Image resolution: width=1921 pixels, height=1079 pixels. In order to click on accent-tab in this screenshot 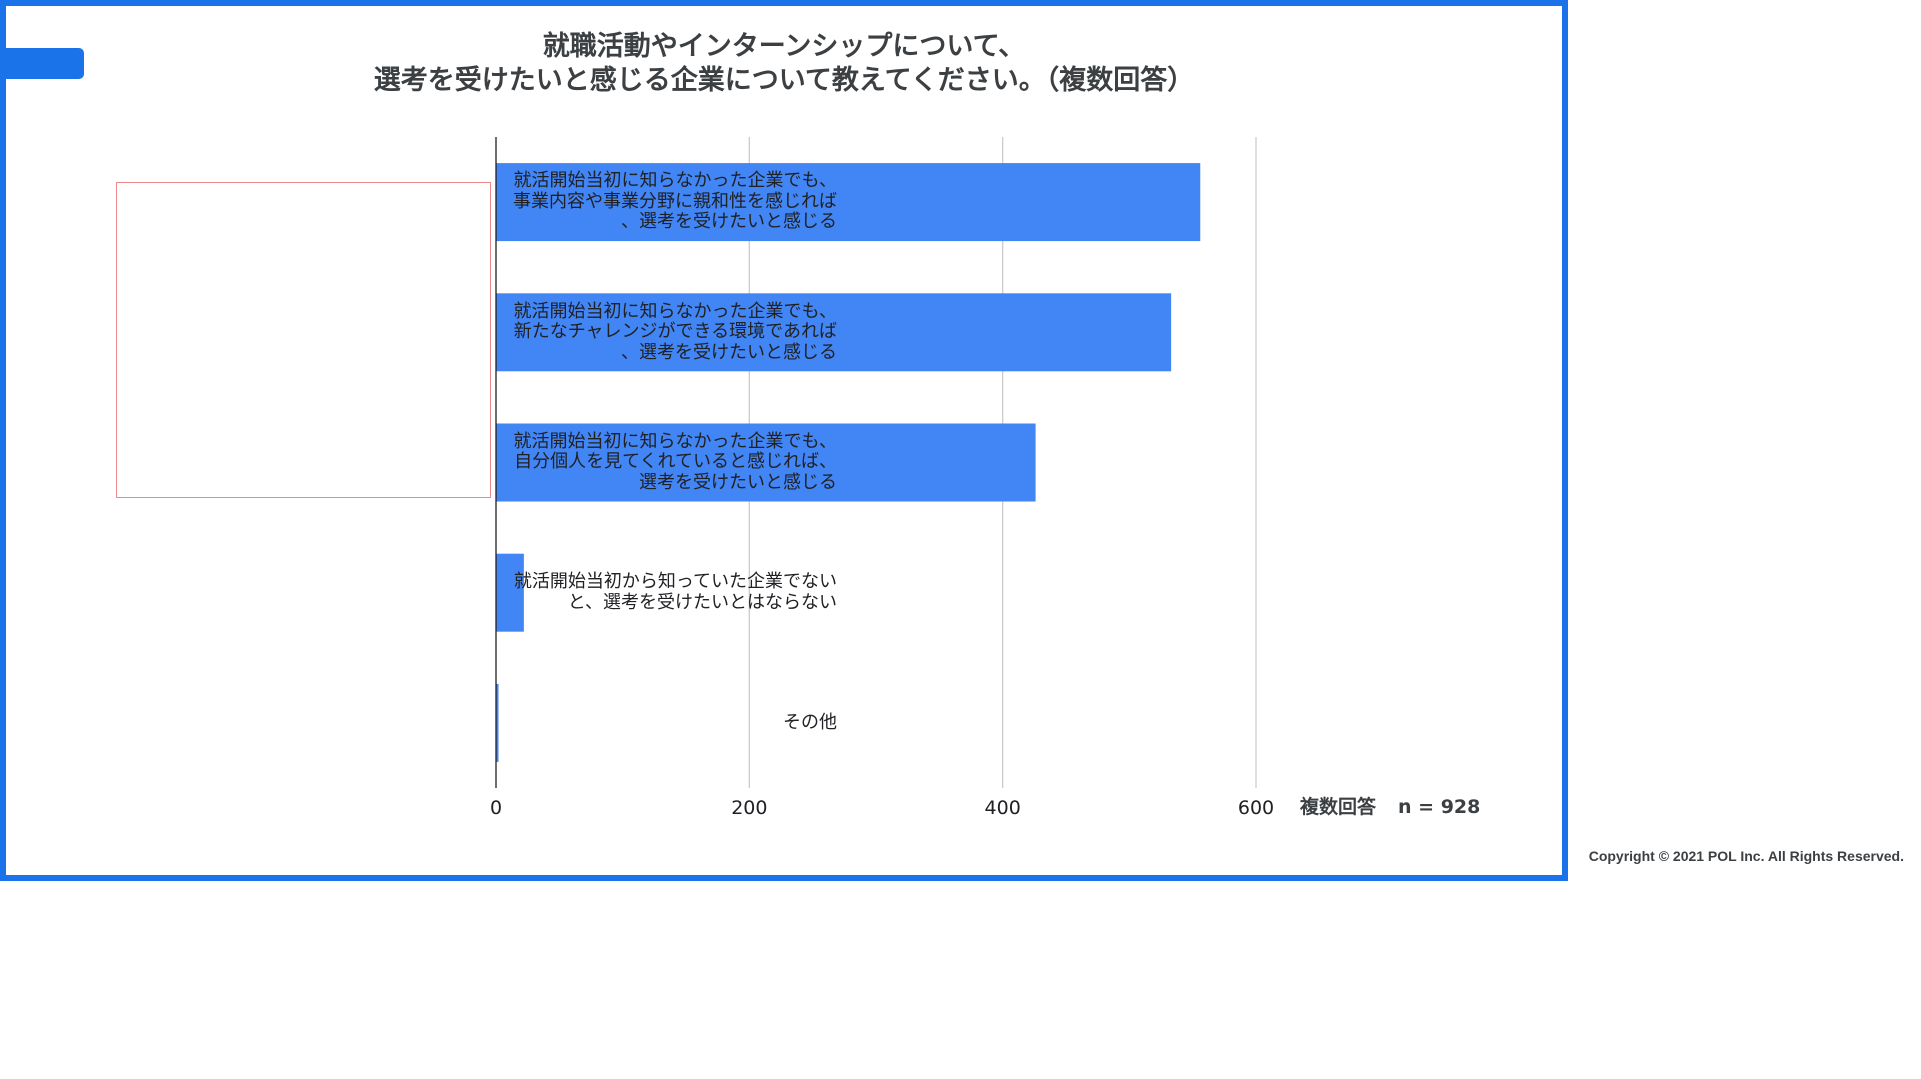, I will do `click(42, 63)`.